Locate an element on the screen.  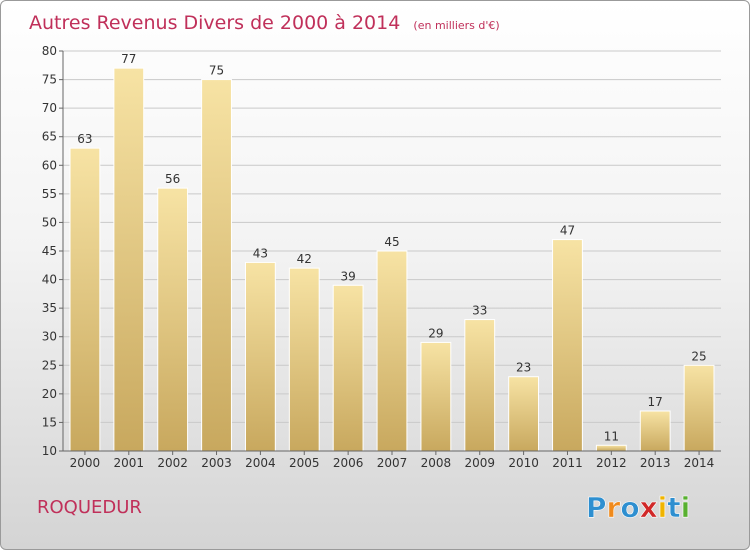
y-tick-label: 75 is located at coordinates (49, 80).